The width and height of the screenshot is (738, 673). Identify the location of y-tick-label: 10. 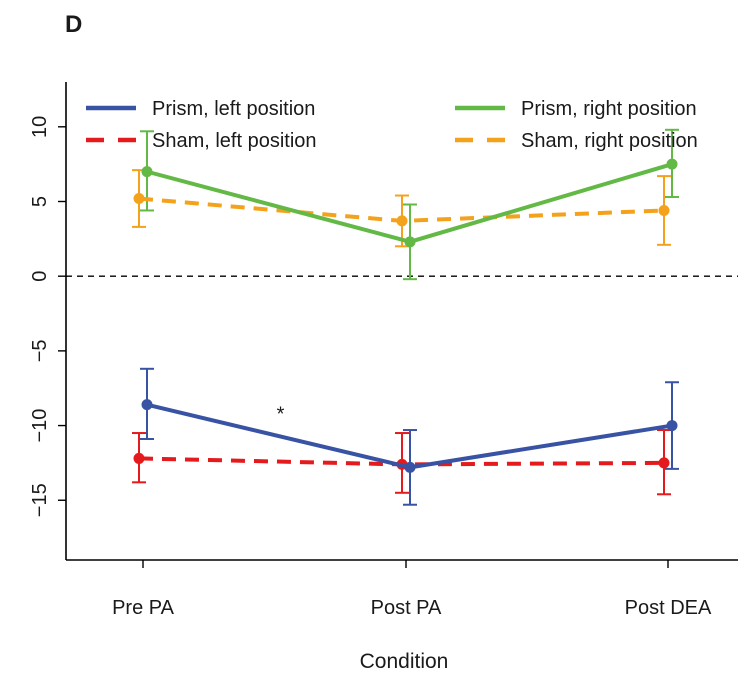
(40, 127).